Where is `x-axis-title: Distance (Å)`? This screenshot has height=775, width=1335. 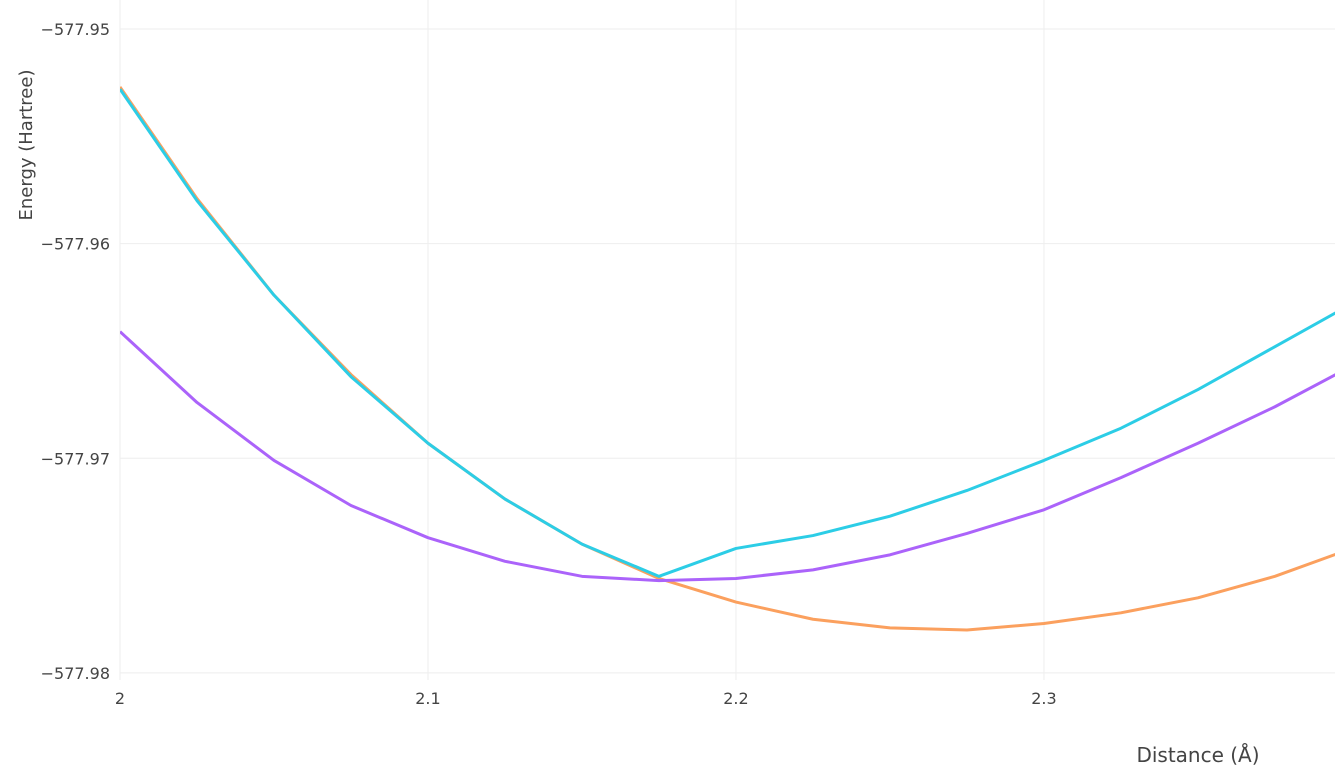
x-axis-title: Distance (Å) is located at coordinates (1197, 755).